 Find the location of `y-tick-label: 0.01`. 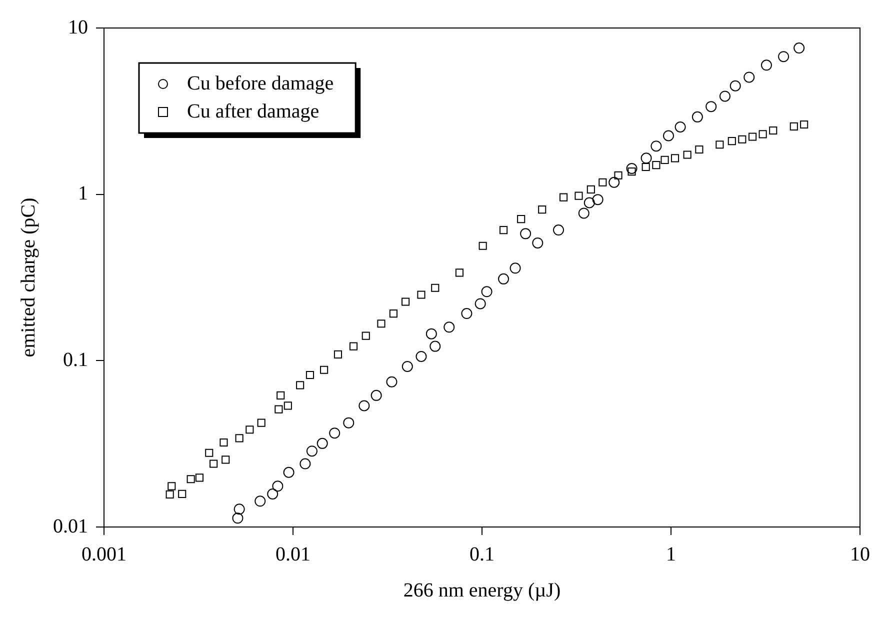

y-tick-label: 0.01 is located at coordinates (70, 526).